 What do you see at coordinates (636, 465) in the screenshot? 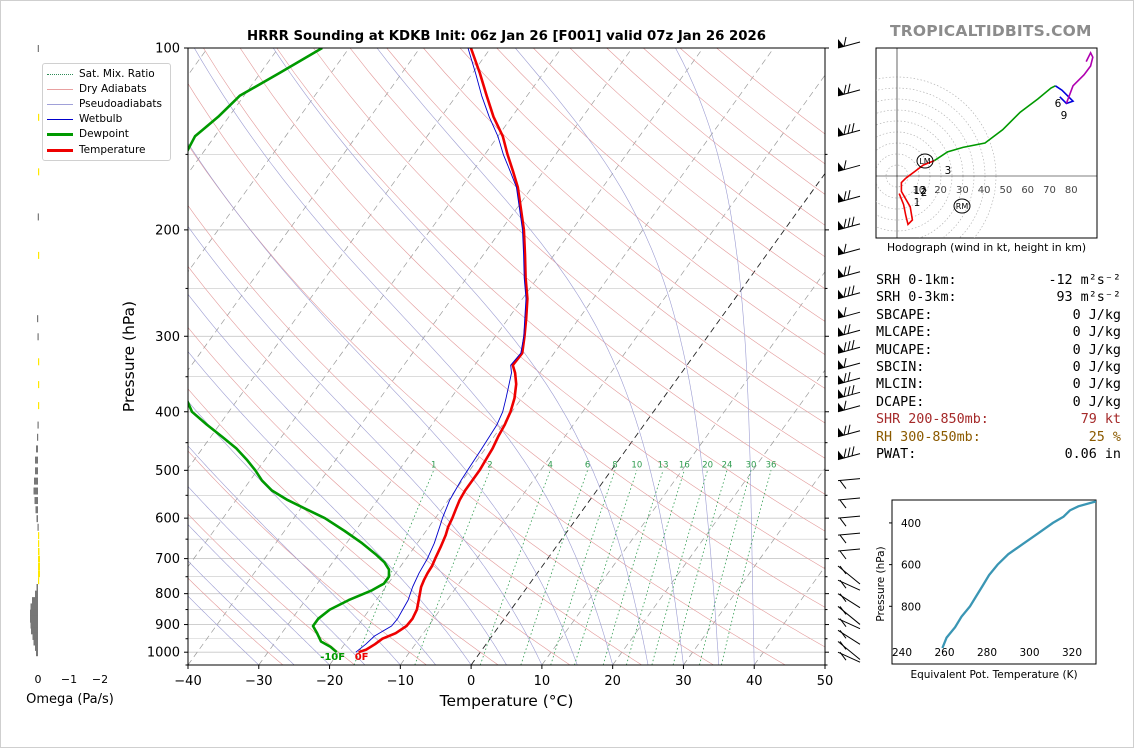
I see `mixing-ratio-label: 10` at bounding box center [636, 465].